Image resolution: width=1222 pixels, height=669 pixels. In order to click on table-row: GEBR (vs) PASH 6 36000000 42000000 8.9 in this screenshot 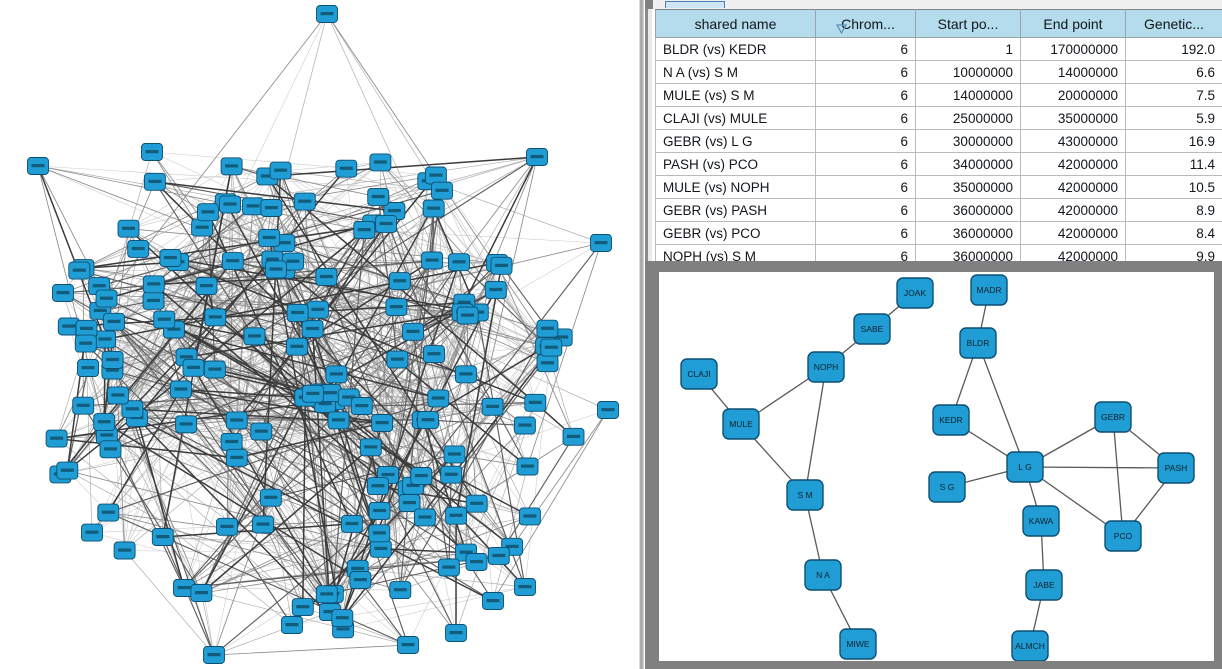, I will do `click(938, 210)`.